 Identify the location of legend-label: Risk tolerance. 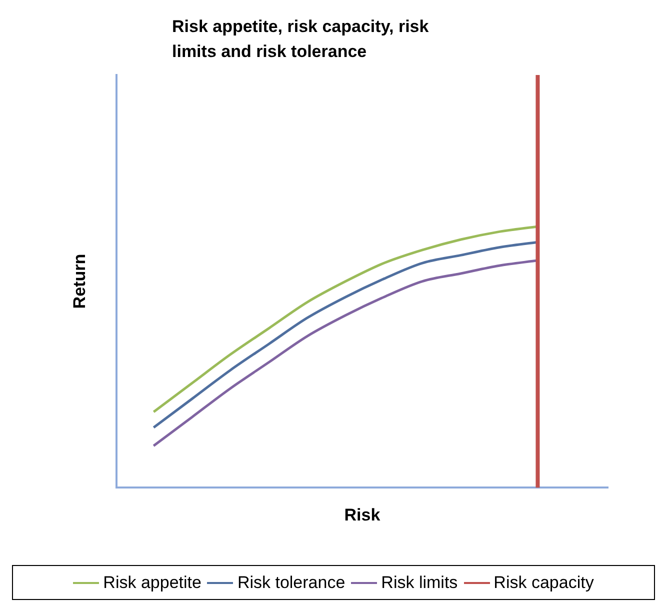
(291, 582).